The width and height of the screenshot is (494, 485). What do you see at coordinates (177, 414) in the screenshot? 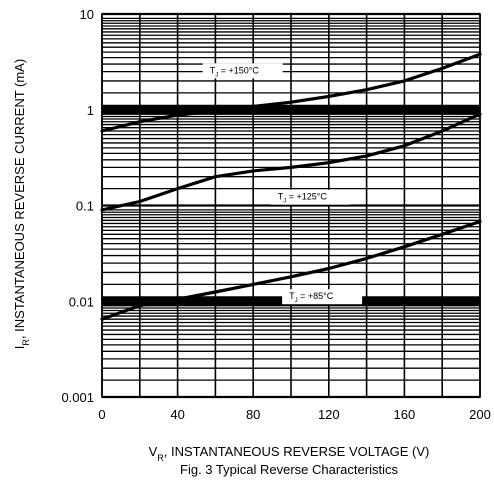
I see `x-tick-label: 40` at bounding box center [177, 414].